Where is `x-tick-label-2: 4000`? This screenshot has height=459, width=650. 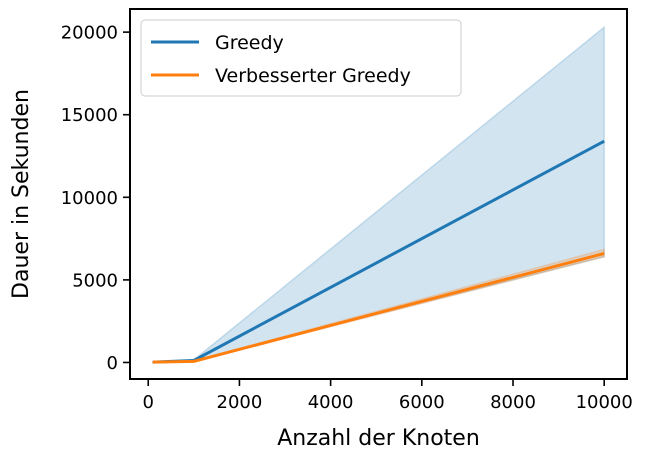 x-tick-label-2: 4000 is located at coordinates (331, 402).